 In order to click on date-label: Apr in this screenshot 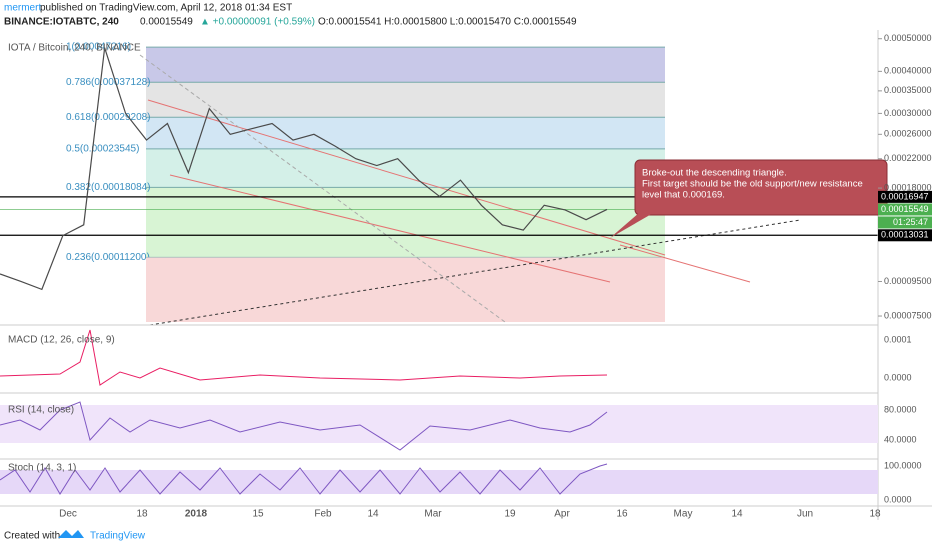, I will do `click(562, 514)`.